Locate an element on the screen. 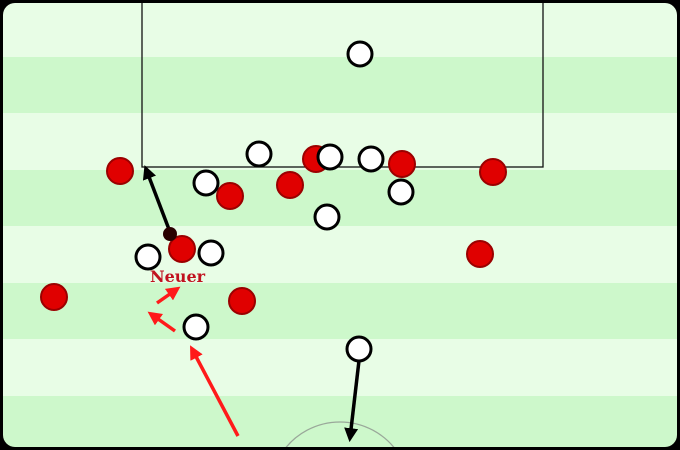 This screenshot has height=450, width=680. centre-circle-arc is located at coordinates (340, 434).